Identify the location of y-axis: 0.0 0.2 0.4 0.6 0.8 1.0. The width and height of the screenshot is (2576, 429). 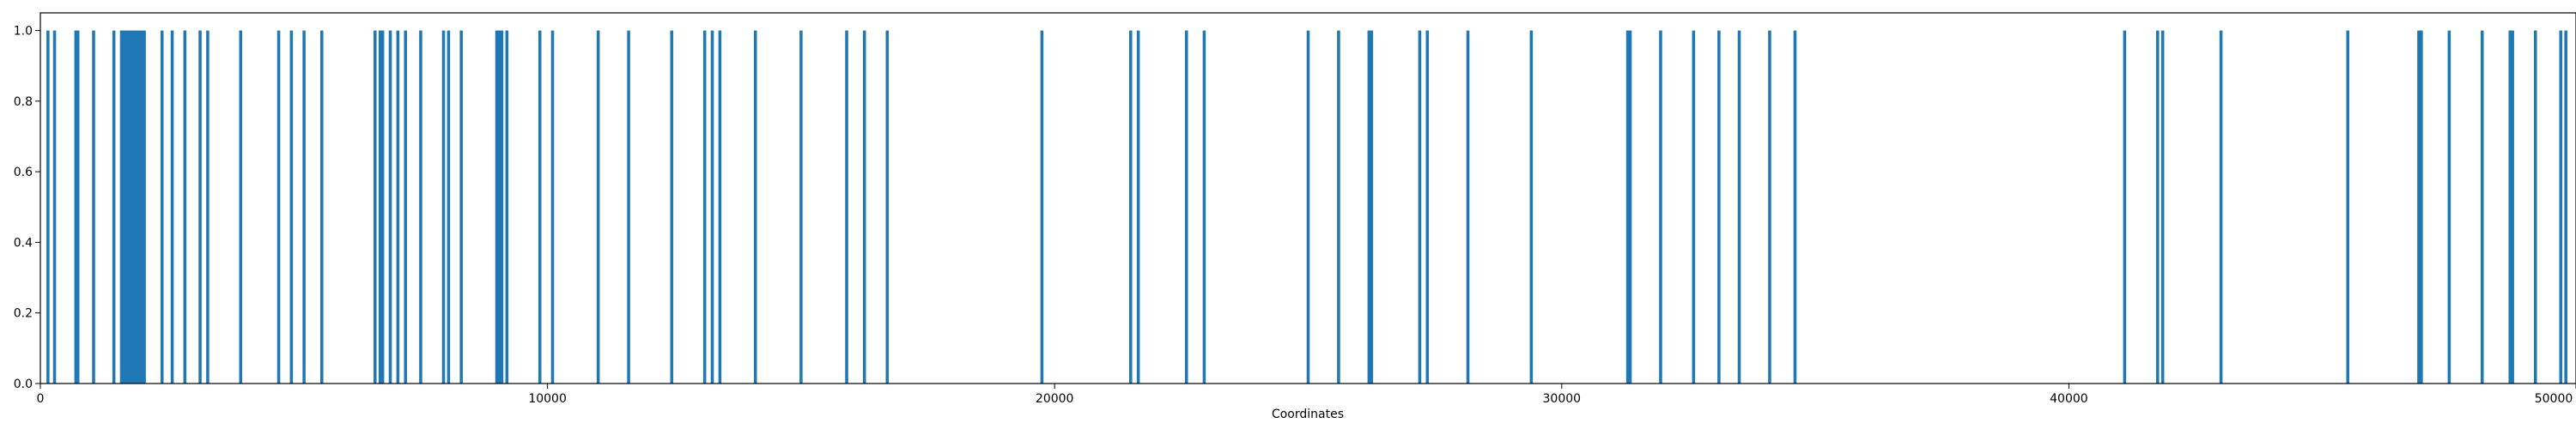
(27, 208).